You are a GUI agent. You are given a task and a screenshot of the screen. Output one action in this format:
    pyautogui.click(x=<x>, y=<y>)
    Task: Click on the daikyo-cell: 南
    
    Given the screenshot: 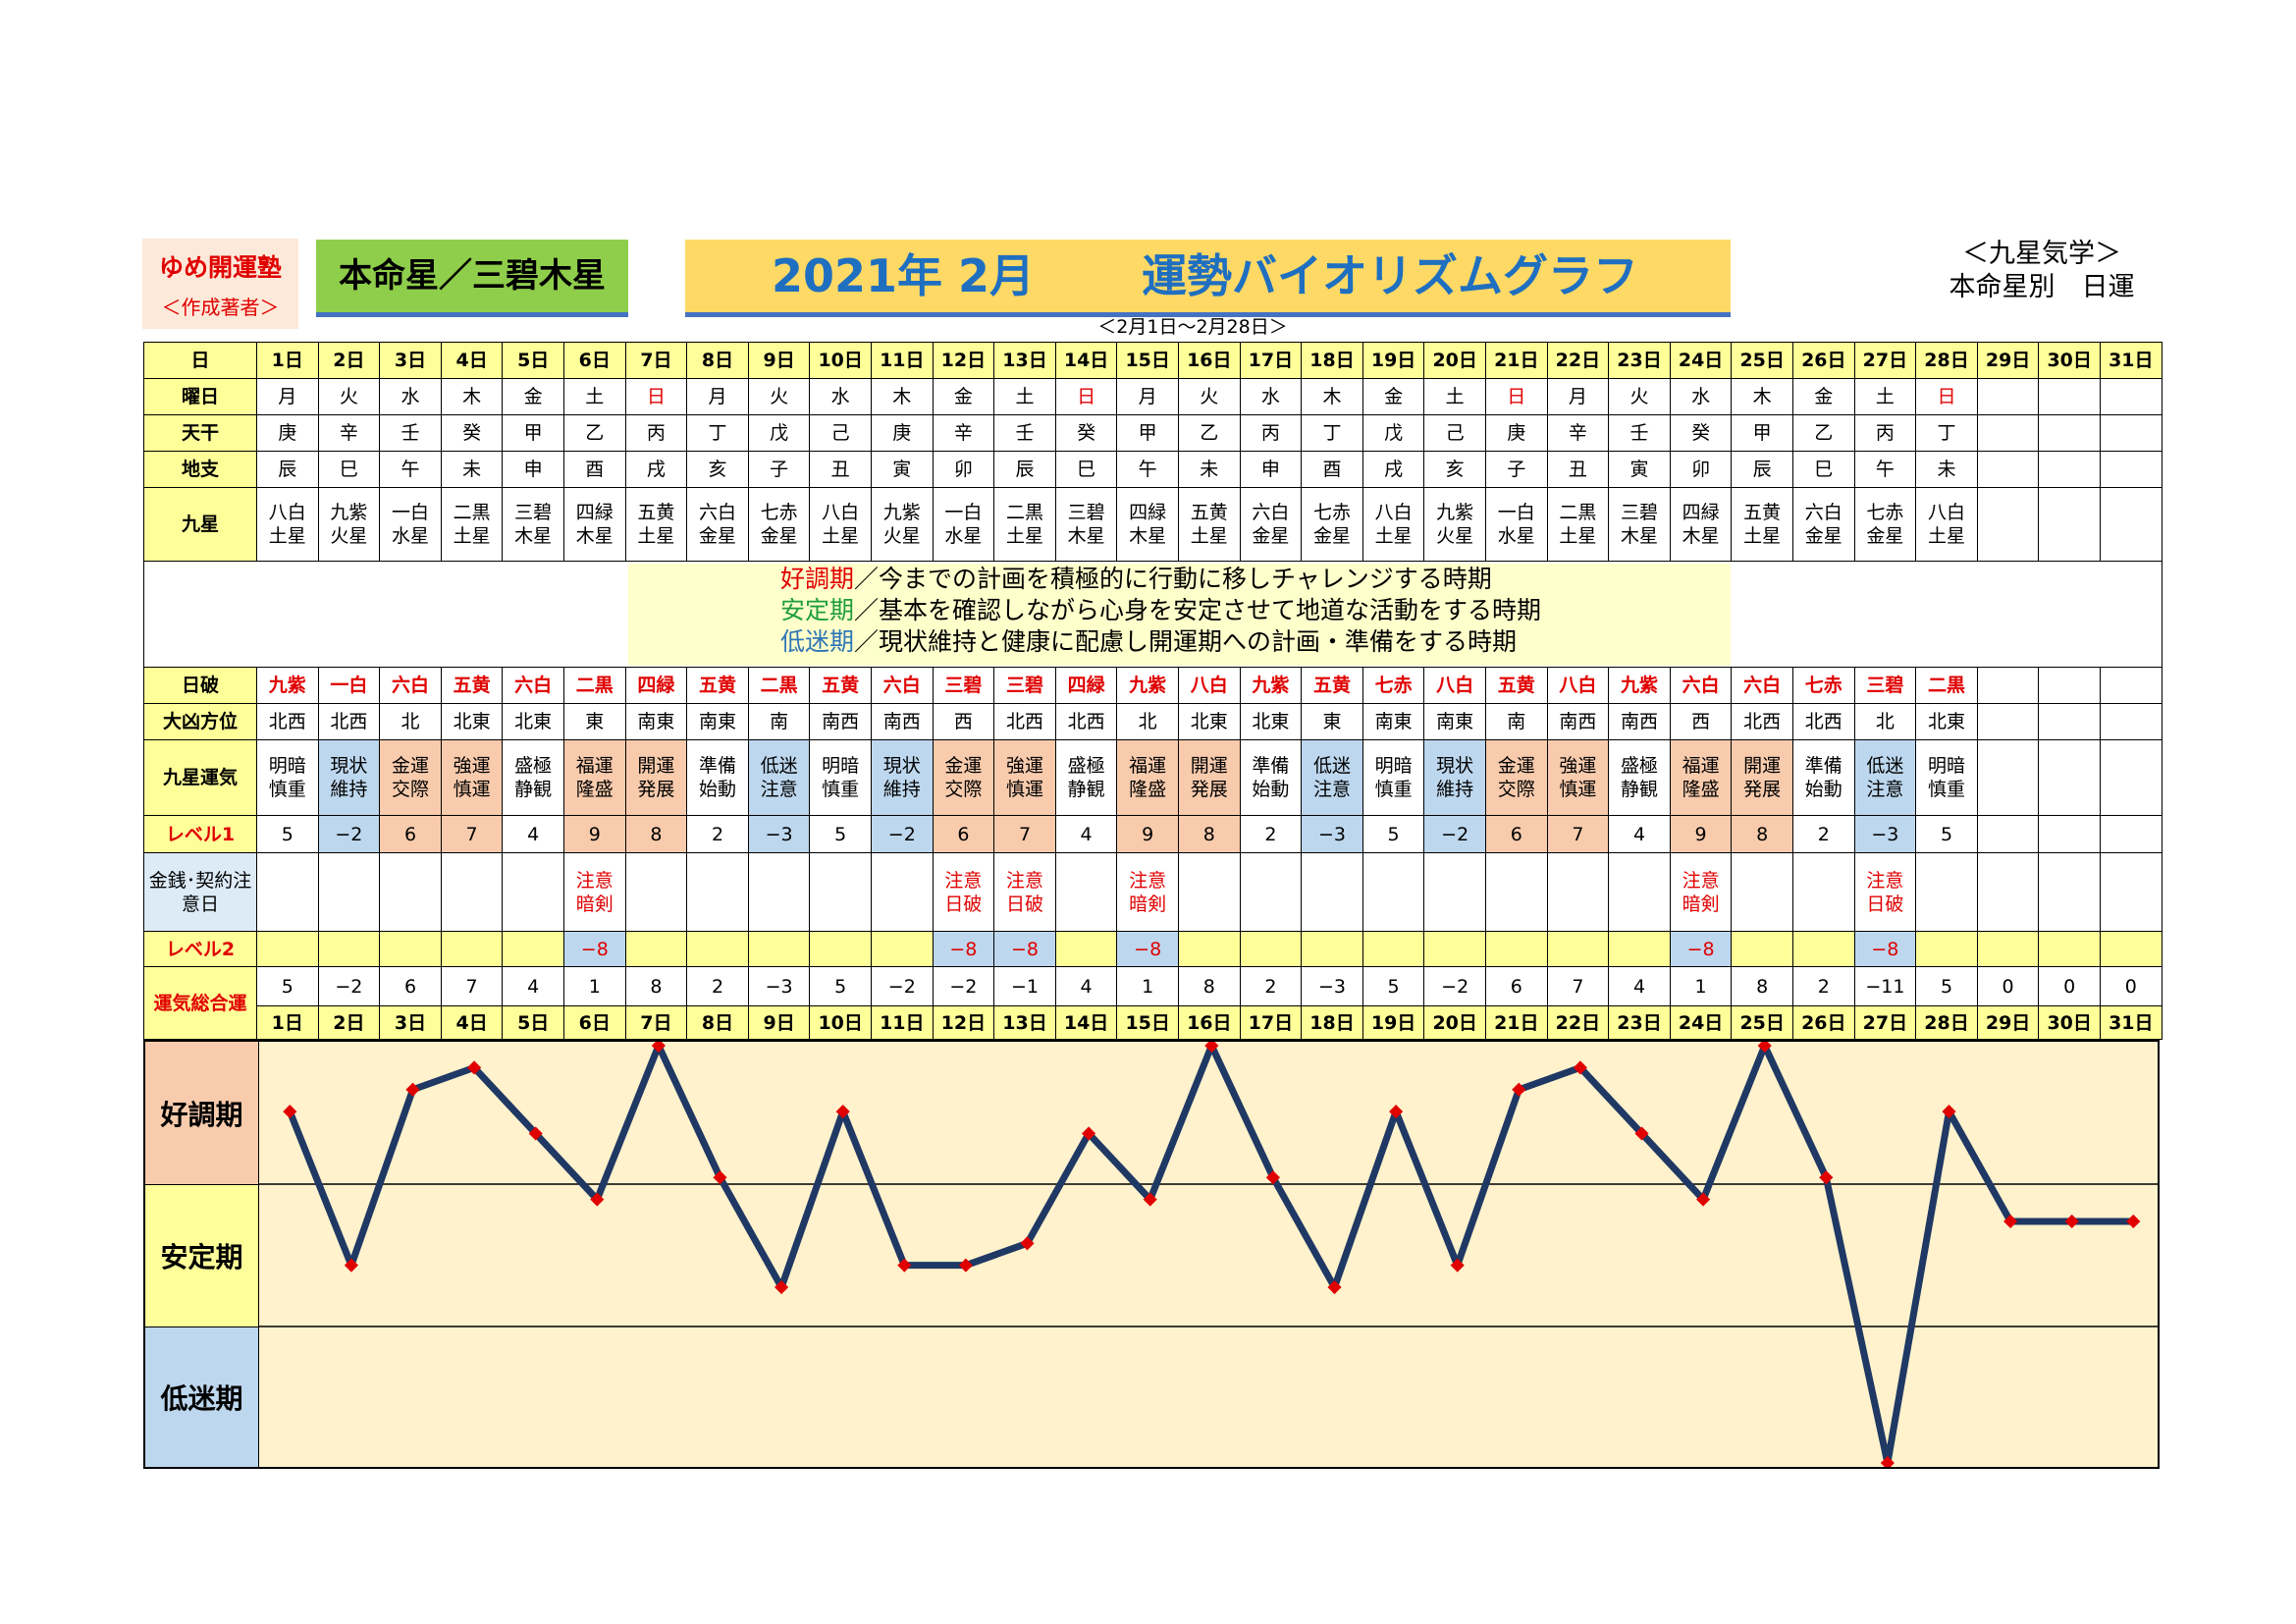 What is the action you would take?
    pyautogui.click(x=779, y=722)
    